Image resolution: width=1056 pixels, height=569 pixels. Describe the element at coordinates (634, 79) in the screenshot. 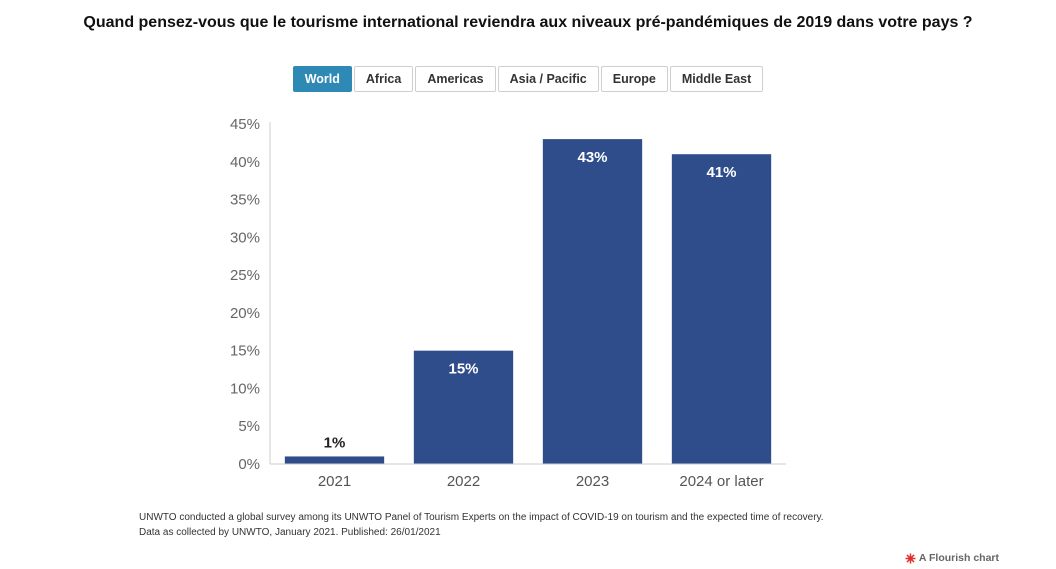

I see `tab-europe: Europe` at that location.